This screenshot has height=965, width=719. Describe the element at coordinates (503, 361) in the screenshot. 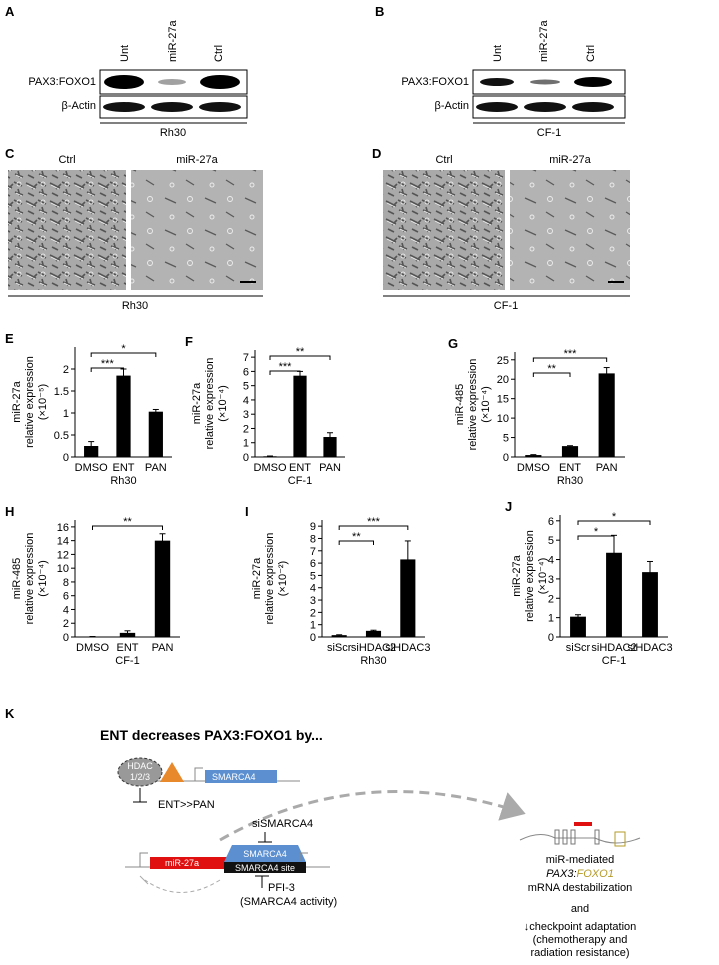

I see `y-tick-label: 25` at that location.